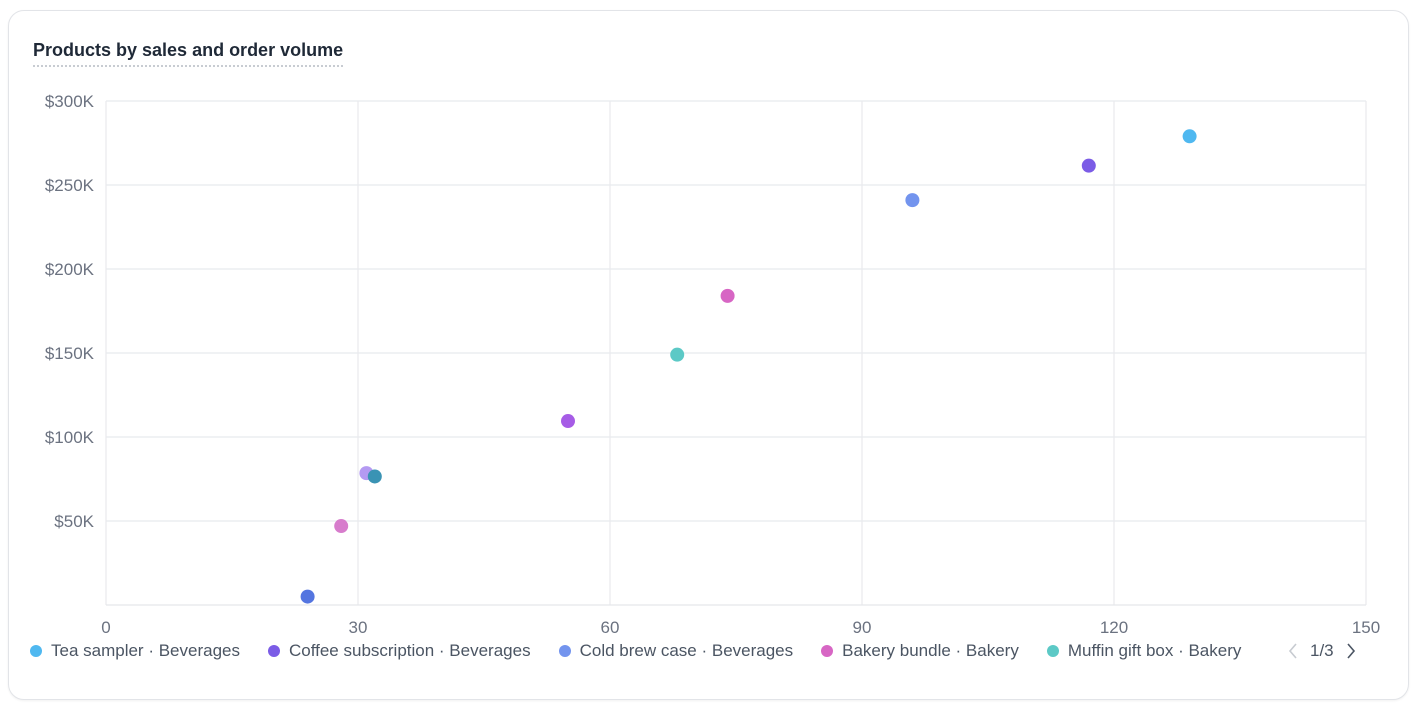 Image resolution: width=1420 pixels, height=710 pixels. What do you see at coordinates (1154, 650) in the screenshot?
I see `legend-label: Muffin gift box · Bakery` at bounding box center [1154, 650].